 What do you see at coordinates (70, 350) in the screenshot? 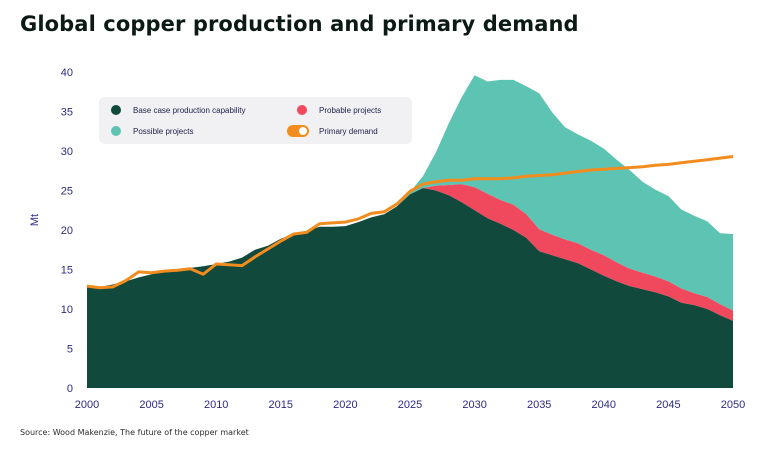
I see `y-tick-label: 5` at bounding box center [70, 350].